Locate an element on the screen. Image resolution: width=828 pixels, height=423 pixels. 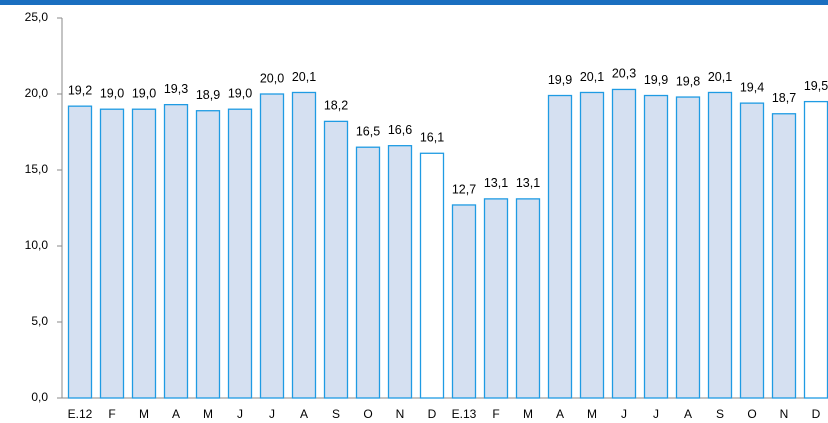
value-label: 19,3 is located at coordinates (176, 89).